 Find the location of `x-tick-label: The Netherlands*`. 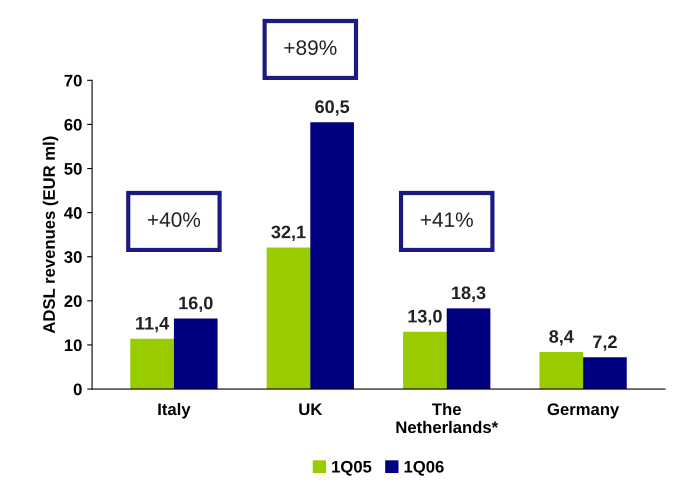

x-tick-label: The Netherlands* is located at coordinates (447, 418).